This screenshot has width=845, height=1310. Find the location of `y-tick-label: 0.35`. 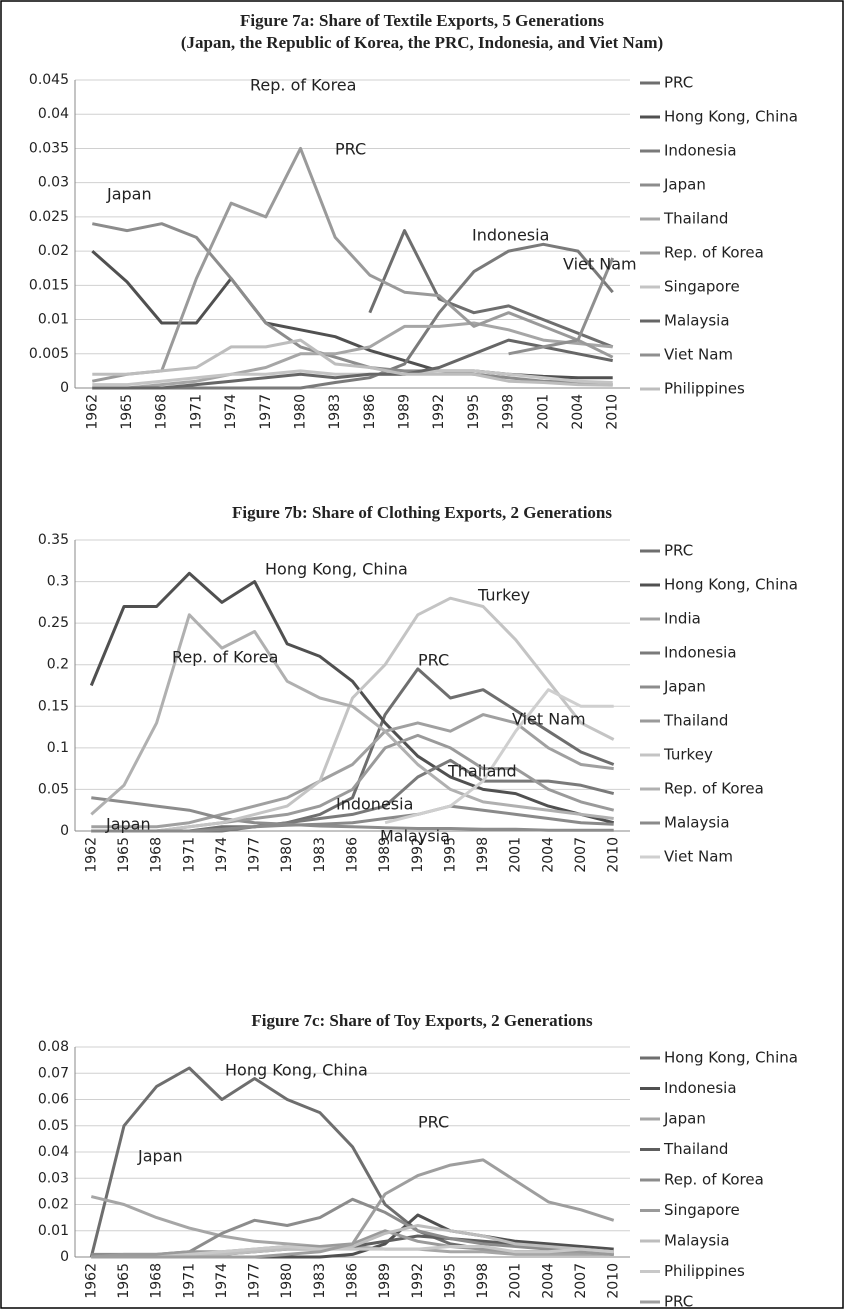

y-tick-label: 0.35 is located at coordinates (53, 540).